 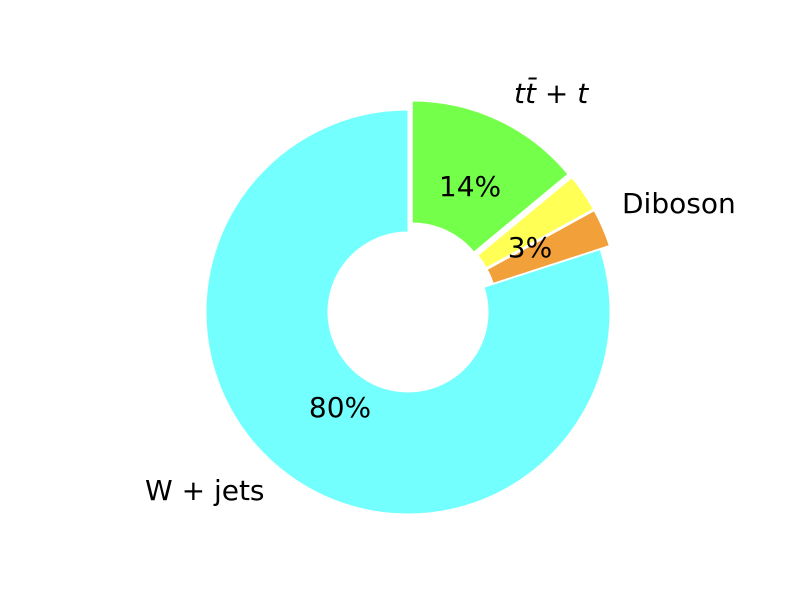 What do you see at coordinates (530, 247) in the screenshot?
I see `slice-pct-label-diboson: 3%` at bounding box center [530, 247].